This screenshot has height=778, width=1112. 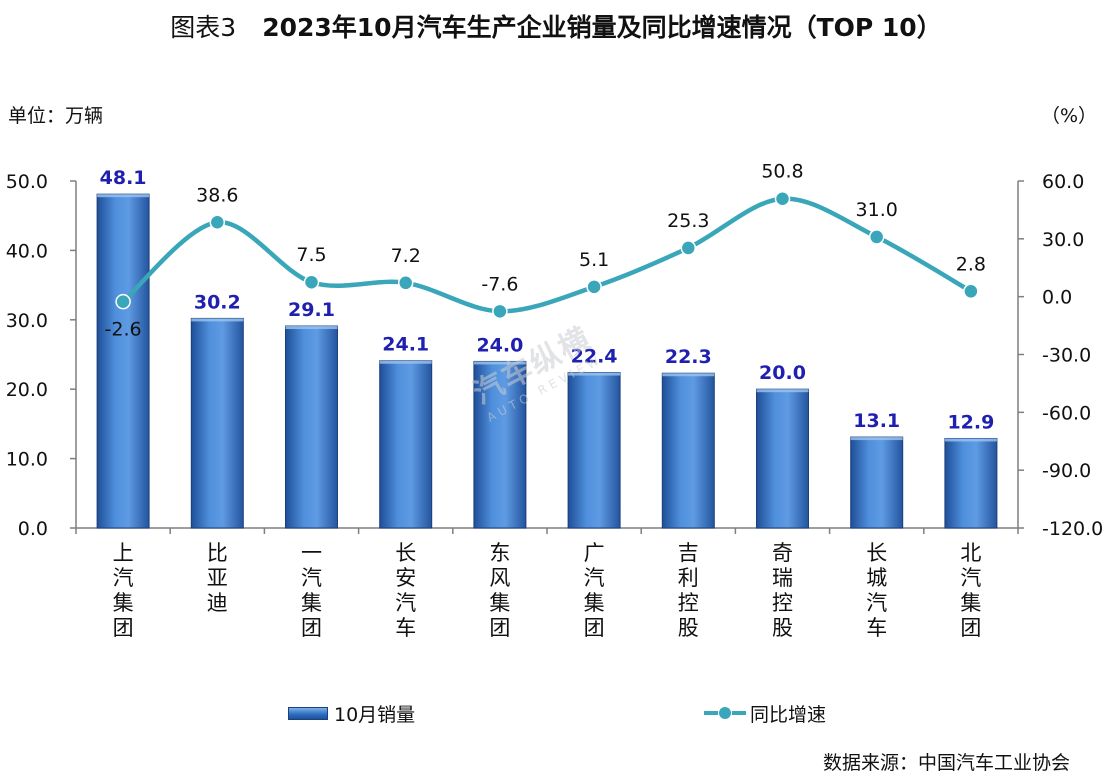 I want to click on category-label: 上汽集团, so click(x=123, y=590).